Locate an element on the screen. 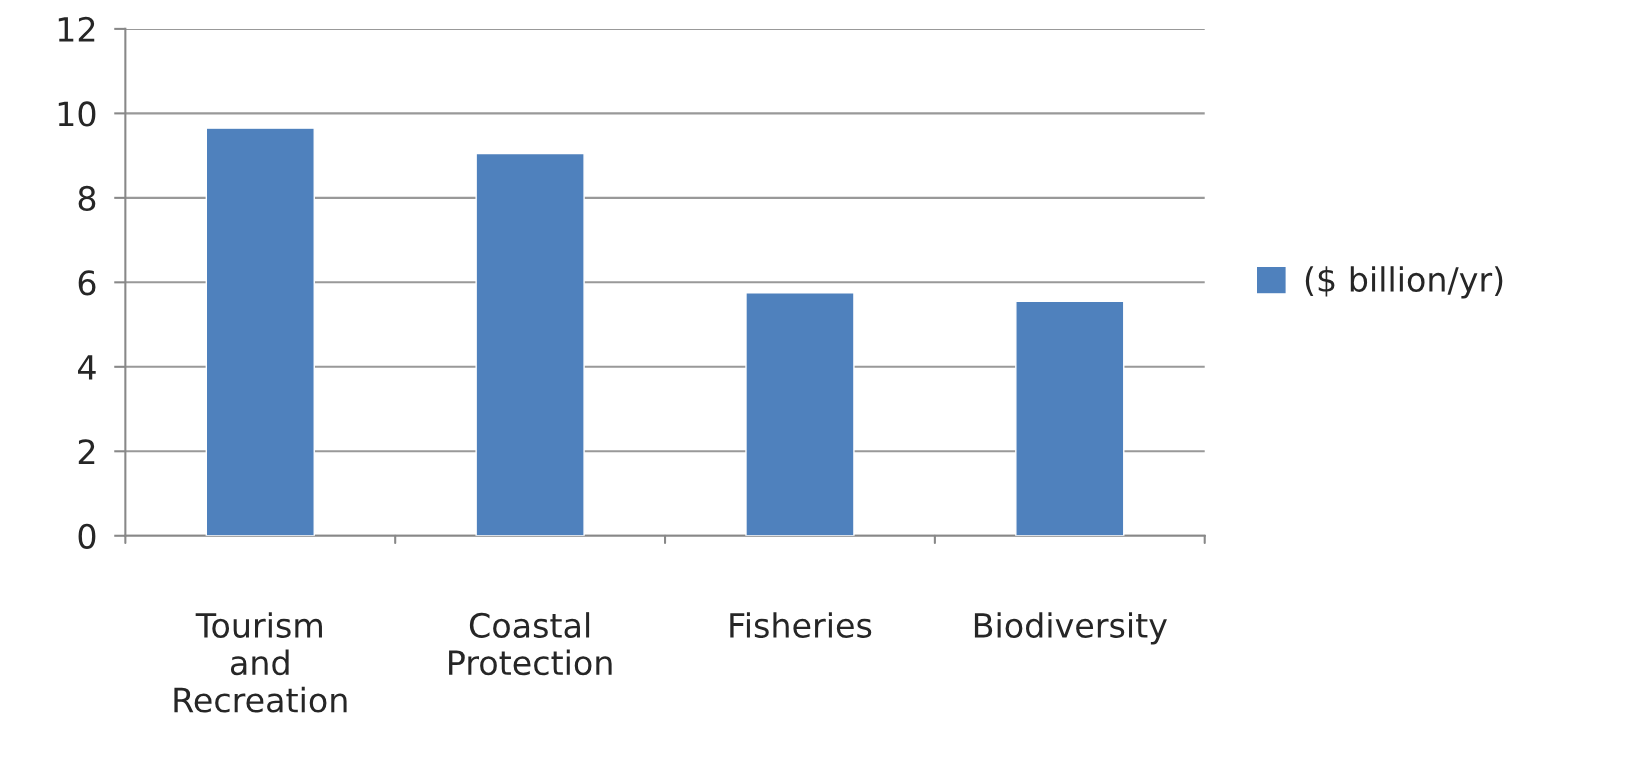  y-tick-label: 10 is located at coordinates (77, 114).